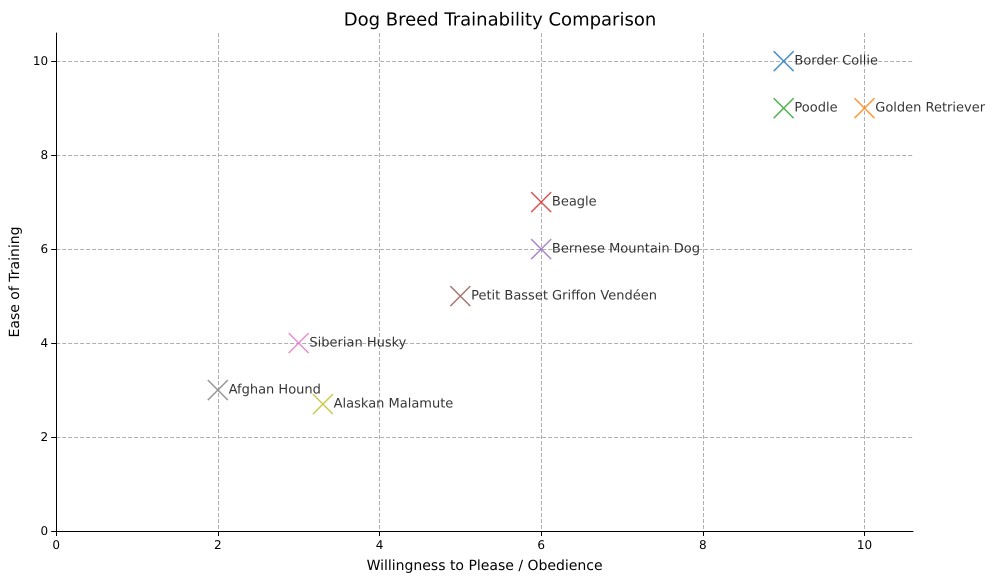  What do you see at coordinates (541, 545) in the screenshot?
I see `x-tick-label: 6` at bounding box center [541, 545].